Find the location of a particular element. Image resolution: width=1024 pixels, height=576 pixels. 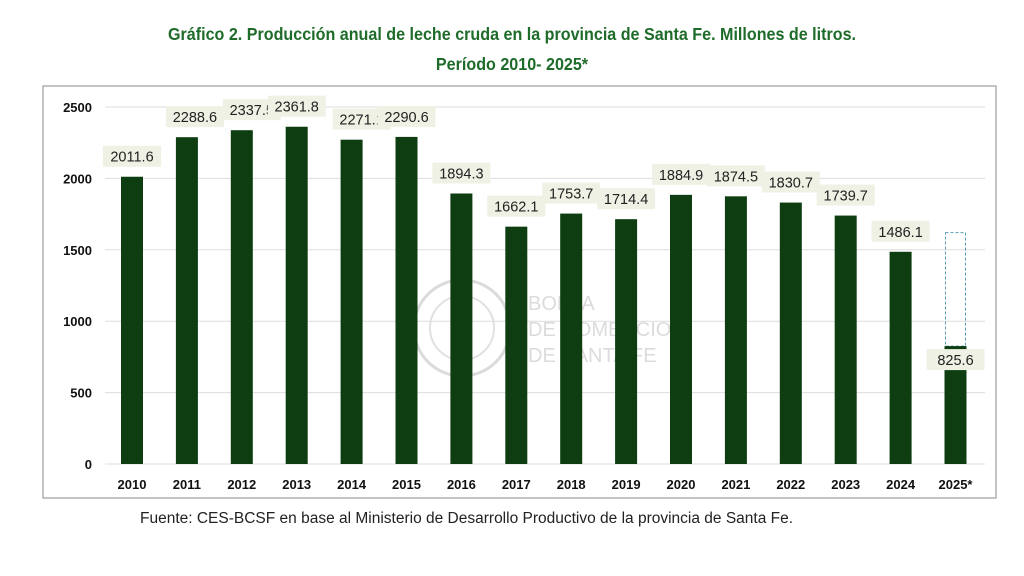

data-label: 825.6 is located at coordinates (955, 361).